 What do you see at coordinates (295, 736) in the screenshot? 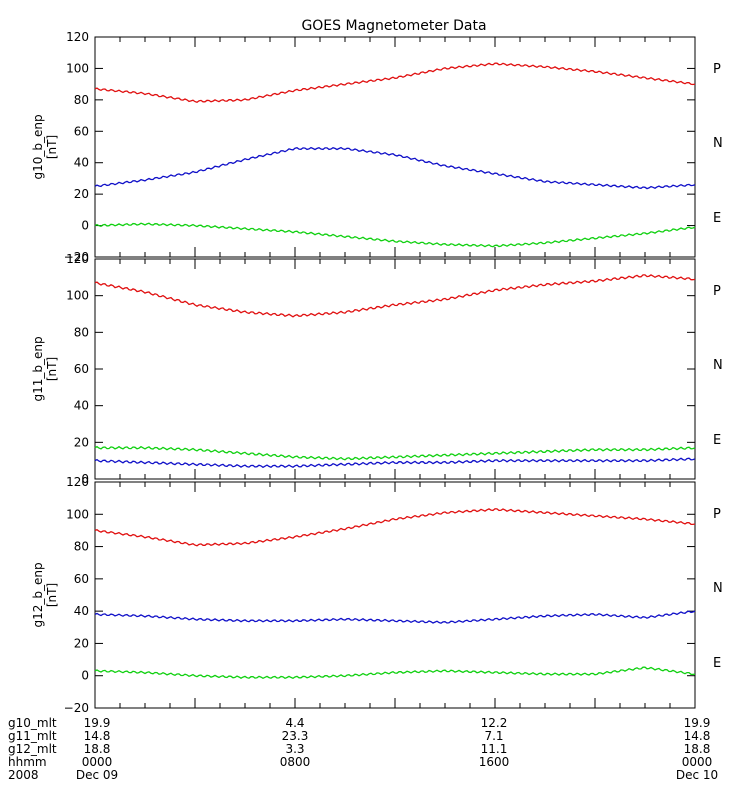
I see `table-cell: 23.3` at bounding box center [295, 736].